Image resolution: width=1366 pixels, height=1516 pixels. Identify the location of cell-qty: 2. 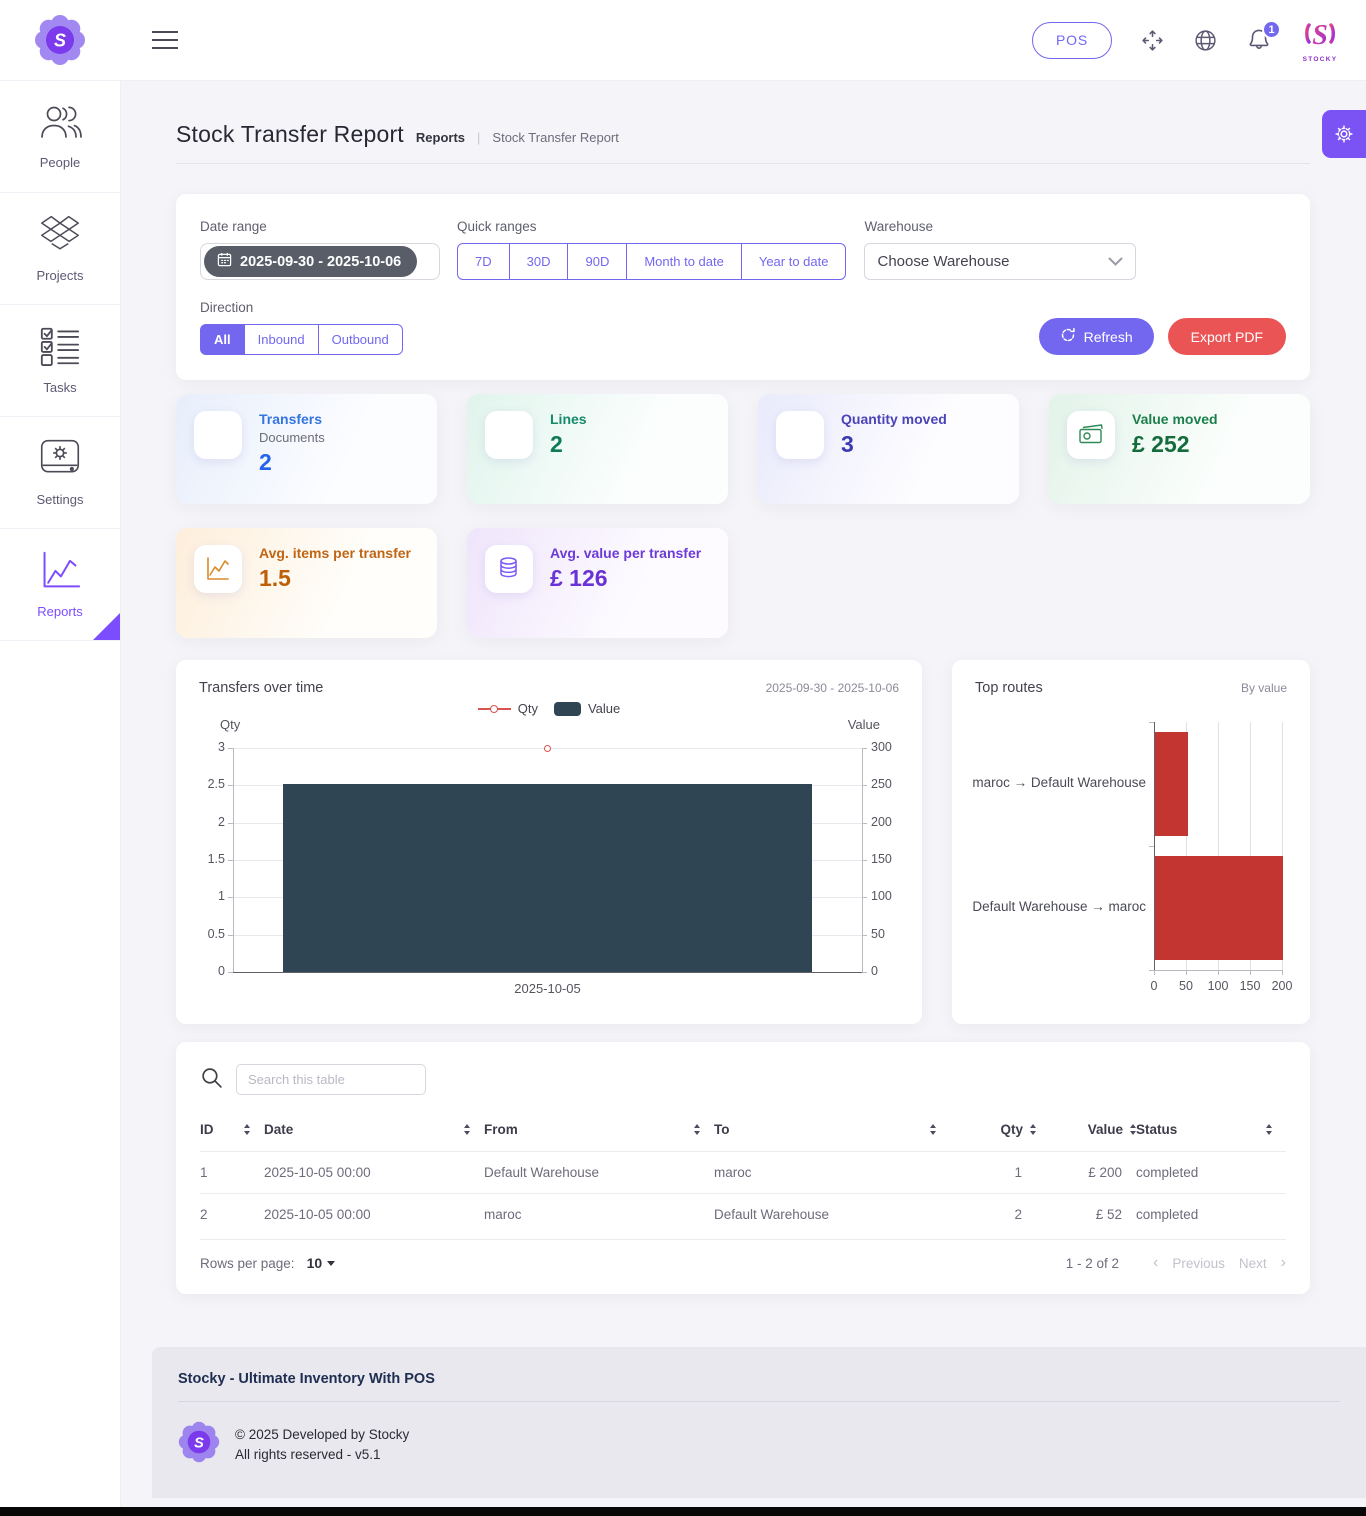
(993, 1214).